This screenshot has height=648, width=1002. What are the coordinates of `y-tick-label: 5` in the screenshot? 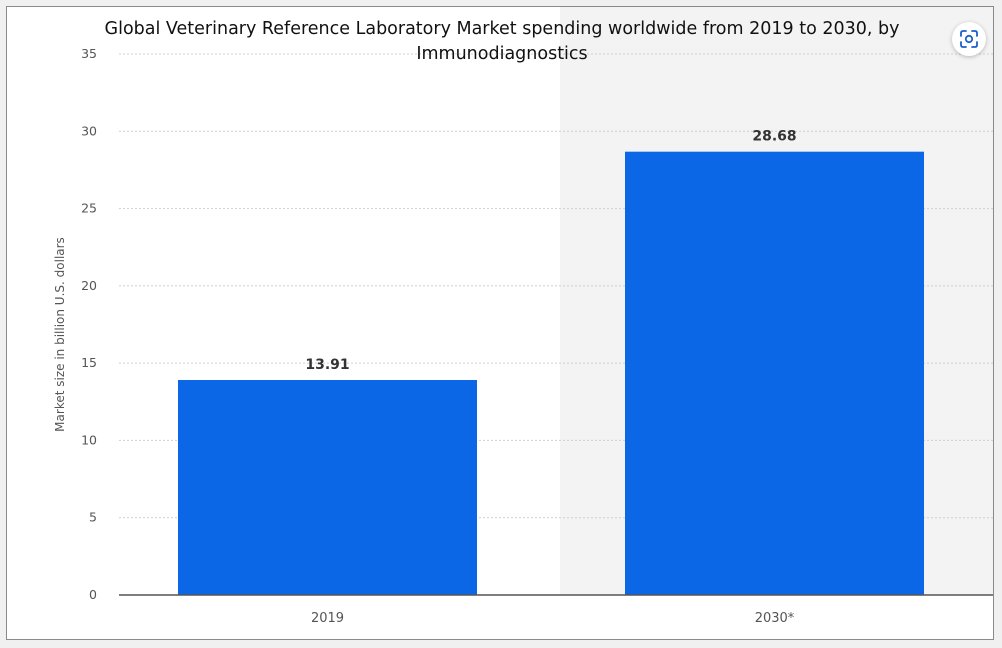 It's located at (93, 517).